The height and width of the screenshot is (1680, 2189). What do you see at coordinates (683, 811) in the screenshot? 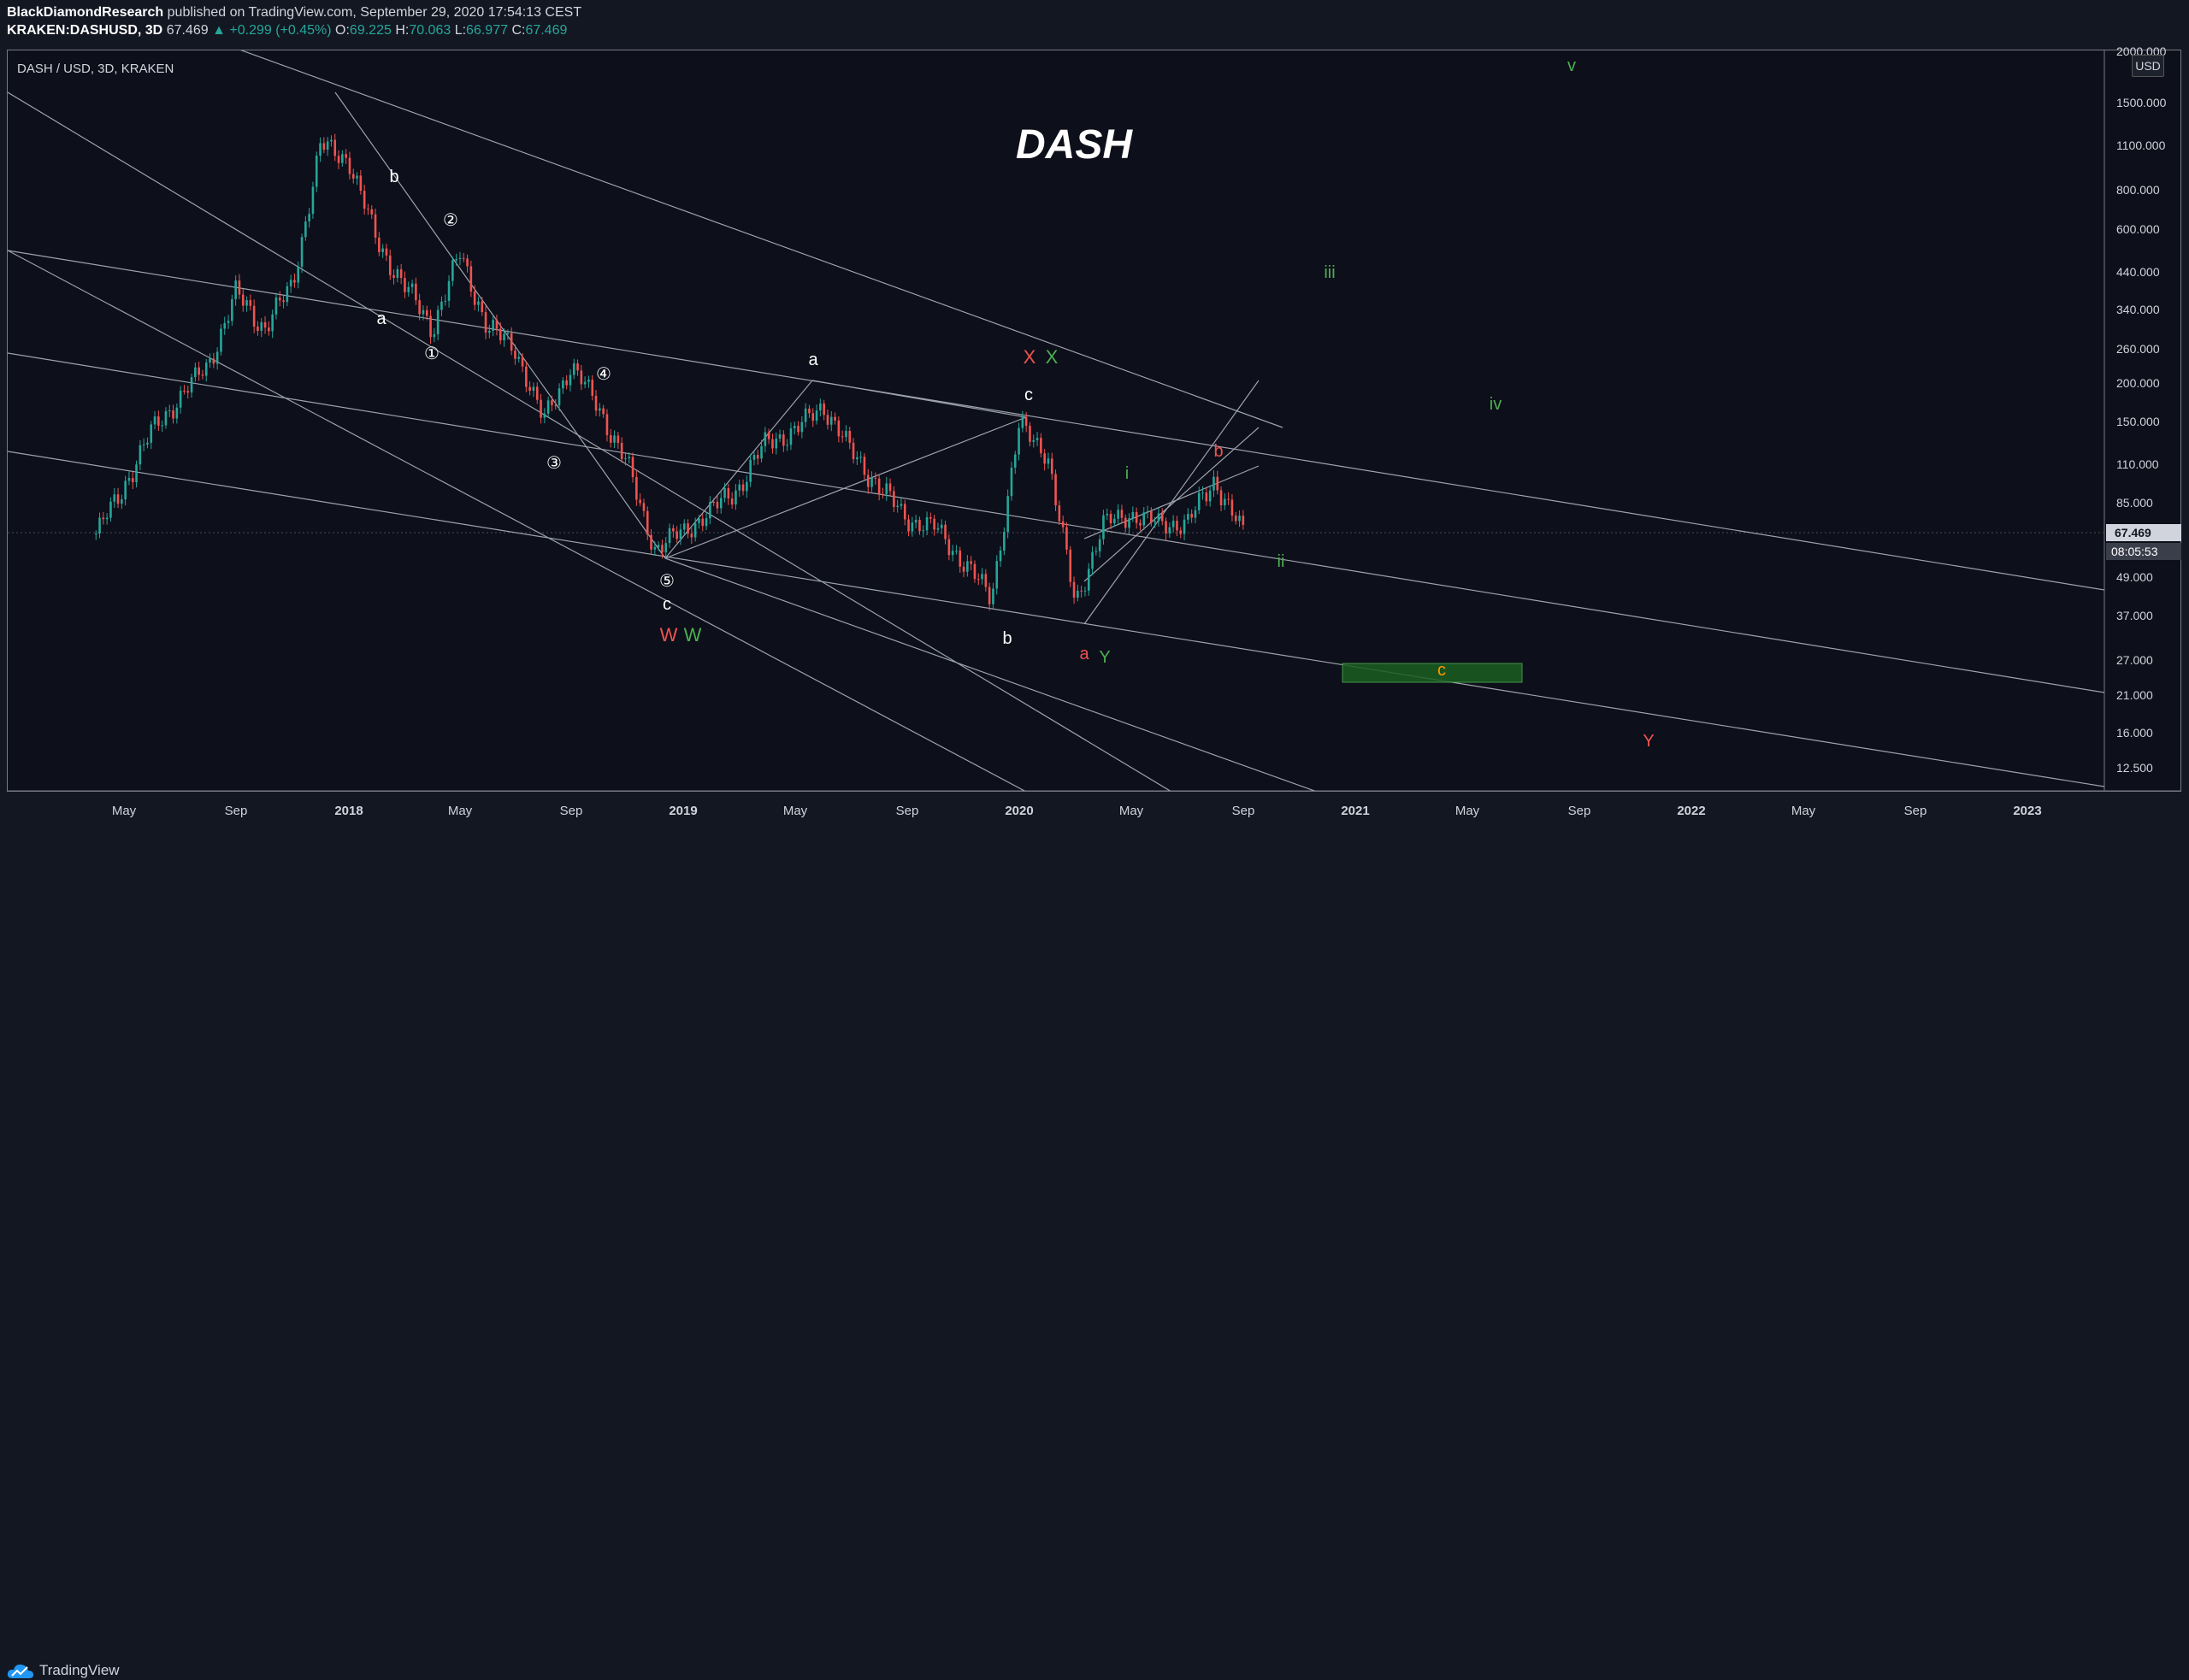
I see `time-tick-label: 2019` at bounding box center [683, 811].